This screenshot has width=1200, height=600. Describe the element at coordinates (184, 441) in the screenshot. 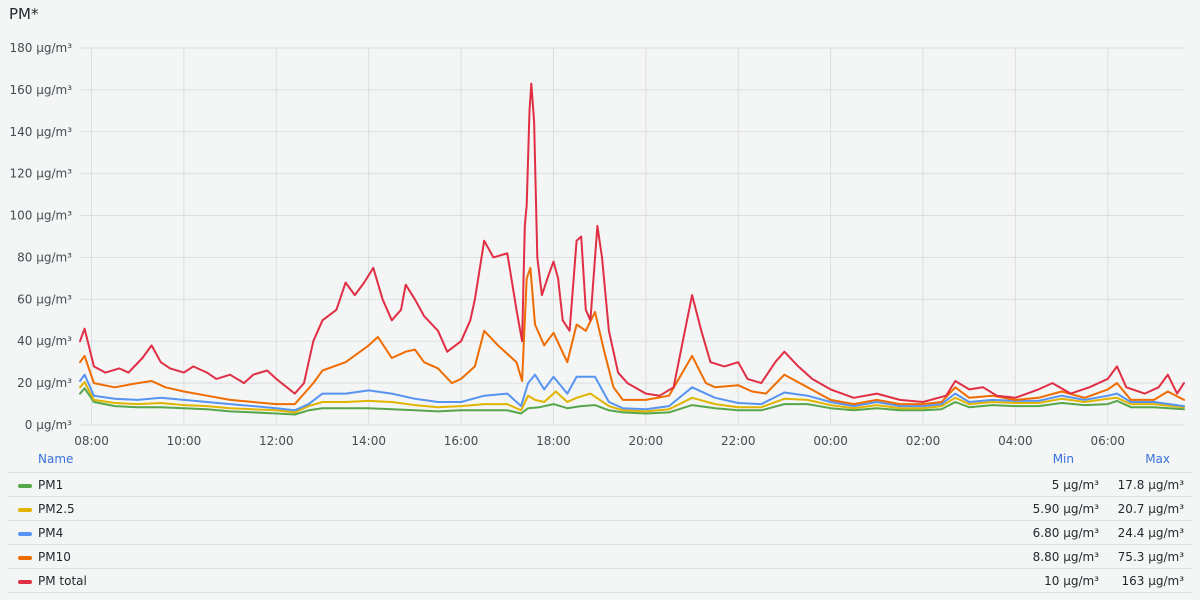

I see `x-tick-label: 10:00` at that location.